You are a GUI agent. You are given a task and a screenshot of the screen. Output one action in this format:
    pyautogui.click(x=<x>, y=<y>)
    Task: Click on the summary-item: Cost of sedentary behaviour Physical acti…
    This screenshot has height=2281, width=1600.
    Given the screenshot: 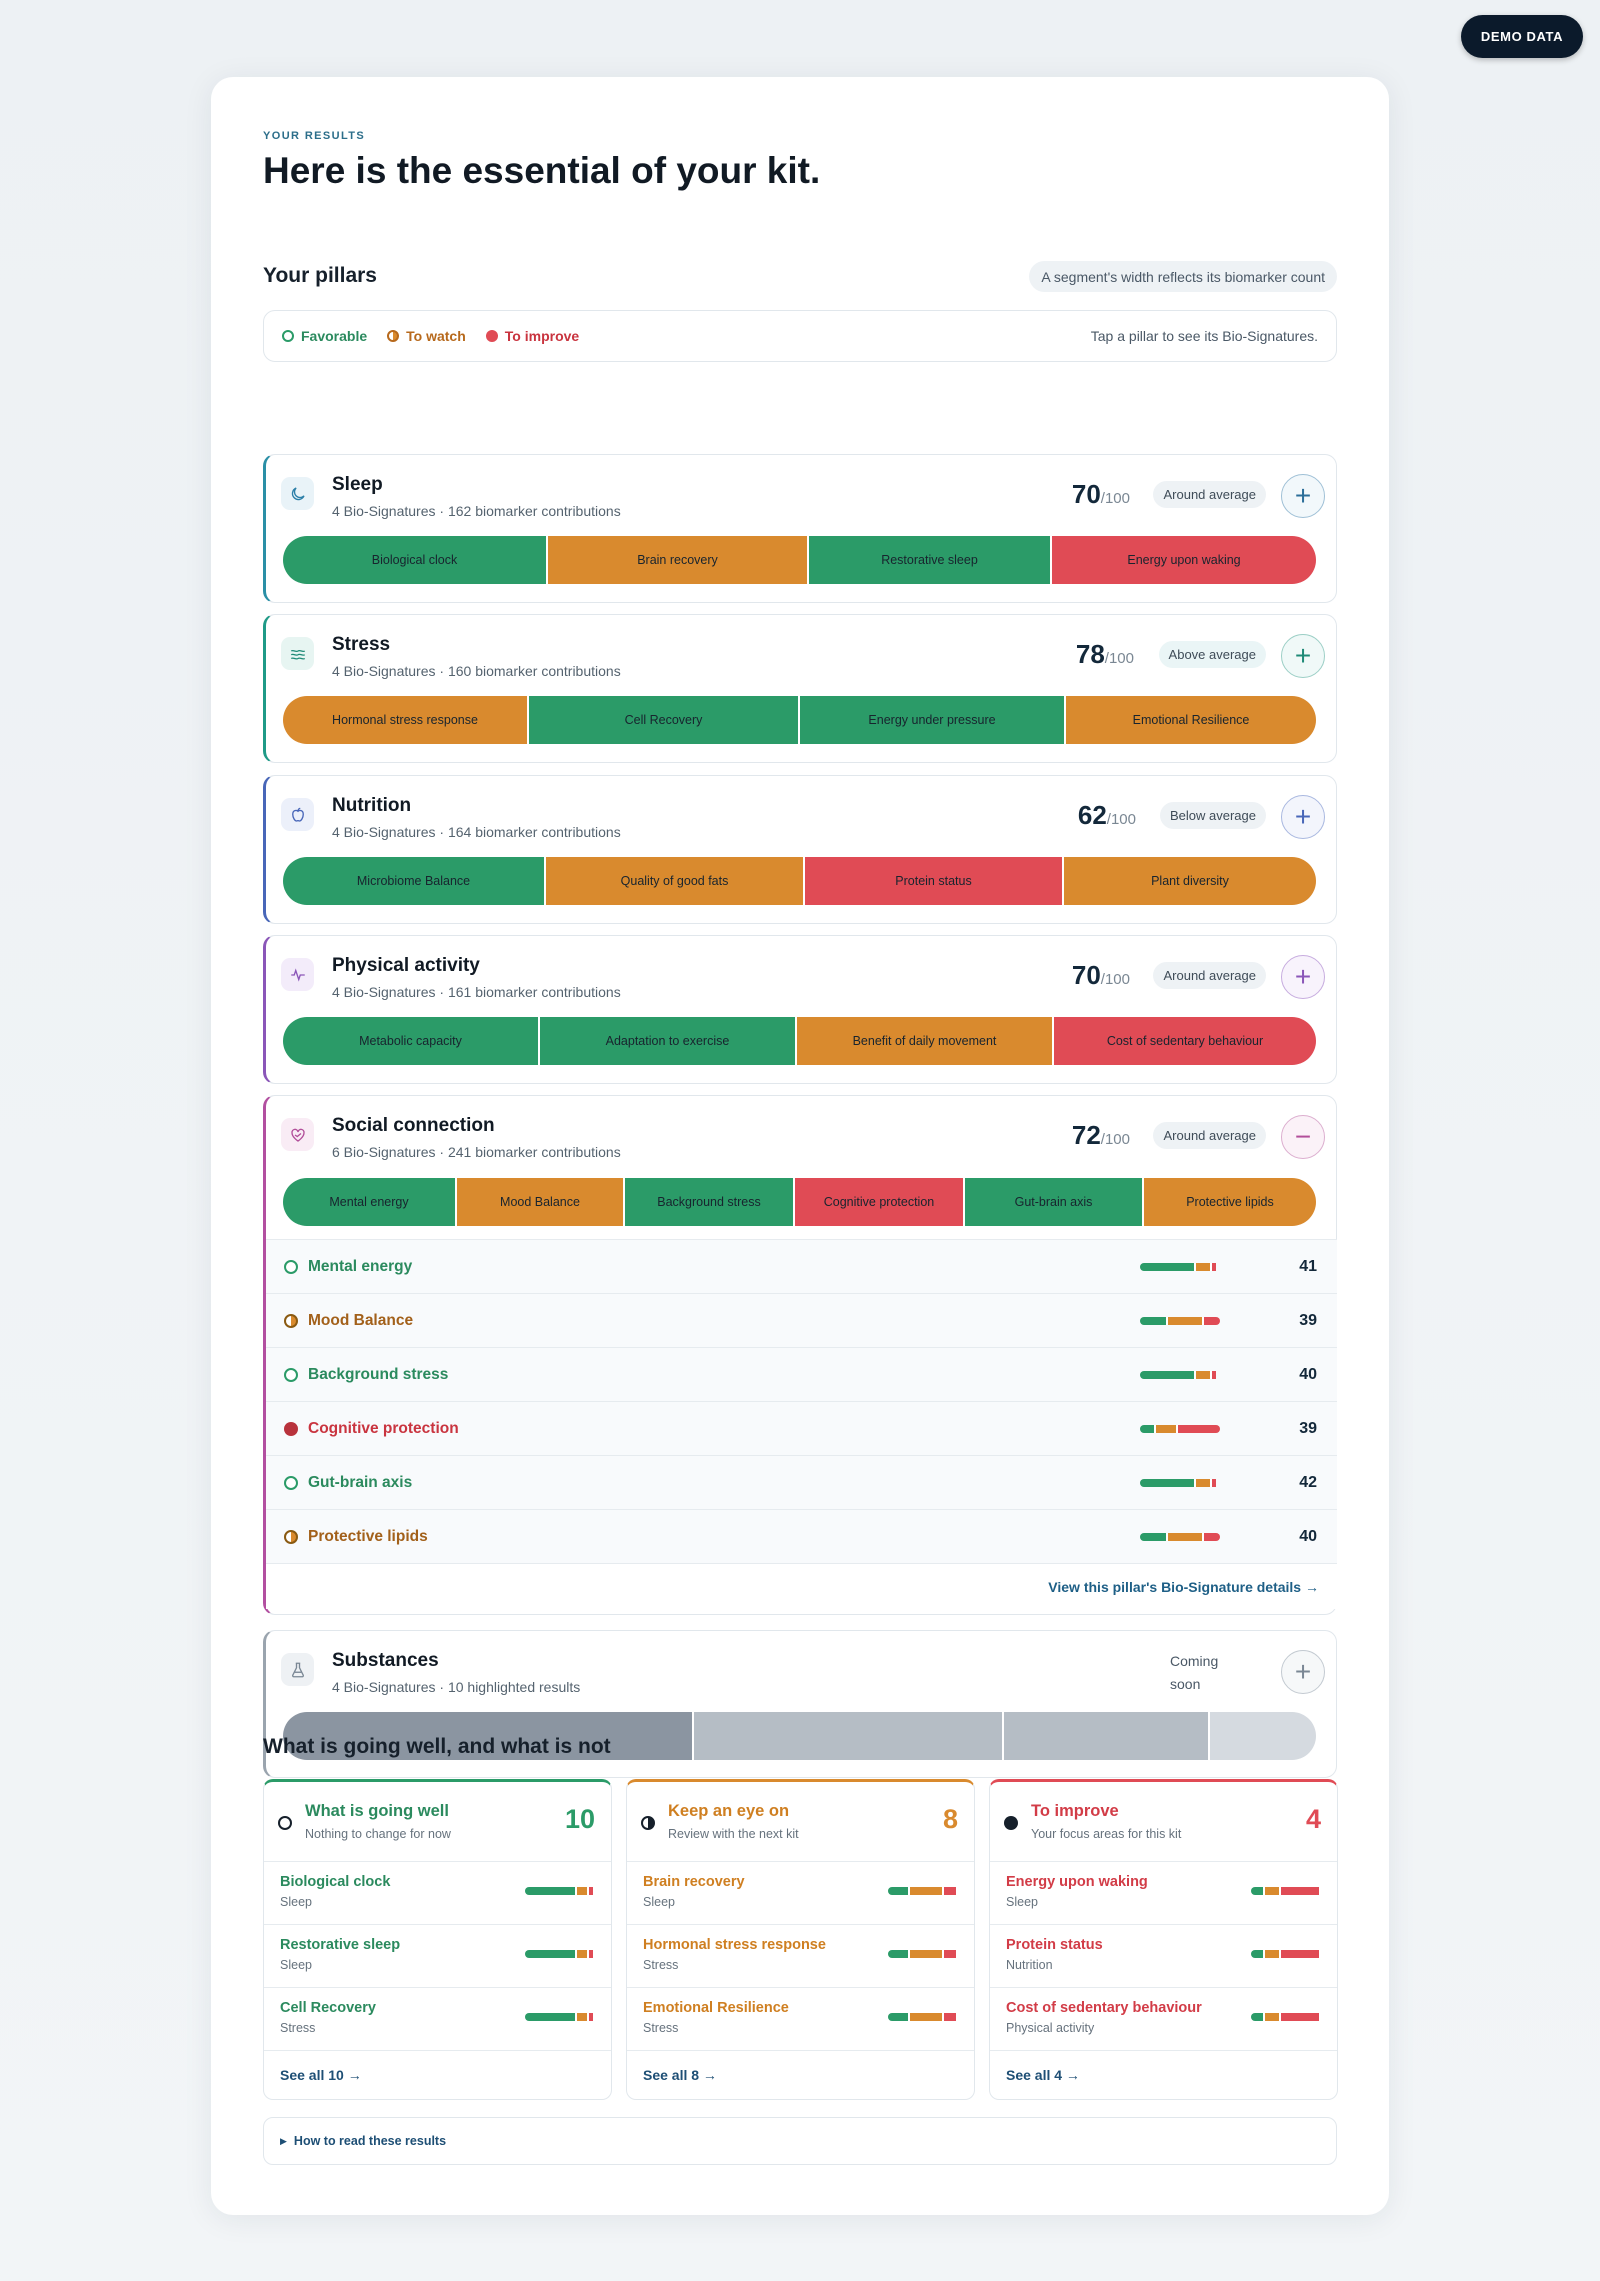 What is the action you would take?
    pyautogui.click(x=1163, y=2019)
    